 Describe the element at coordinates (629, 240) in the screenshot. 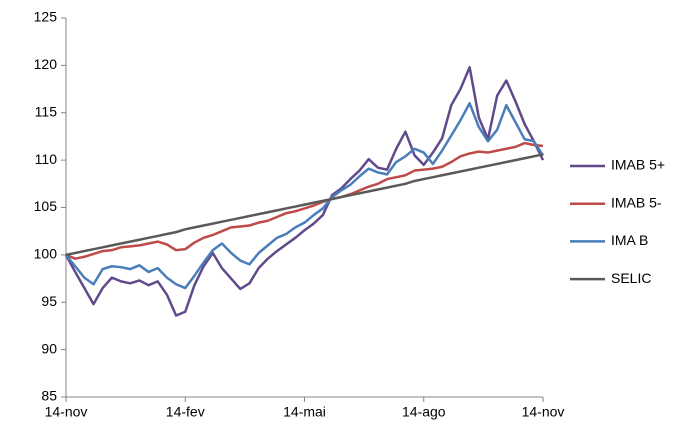

I see `legend-label: IMA B` at that location.